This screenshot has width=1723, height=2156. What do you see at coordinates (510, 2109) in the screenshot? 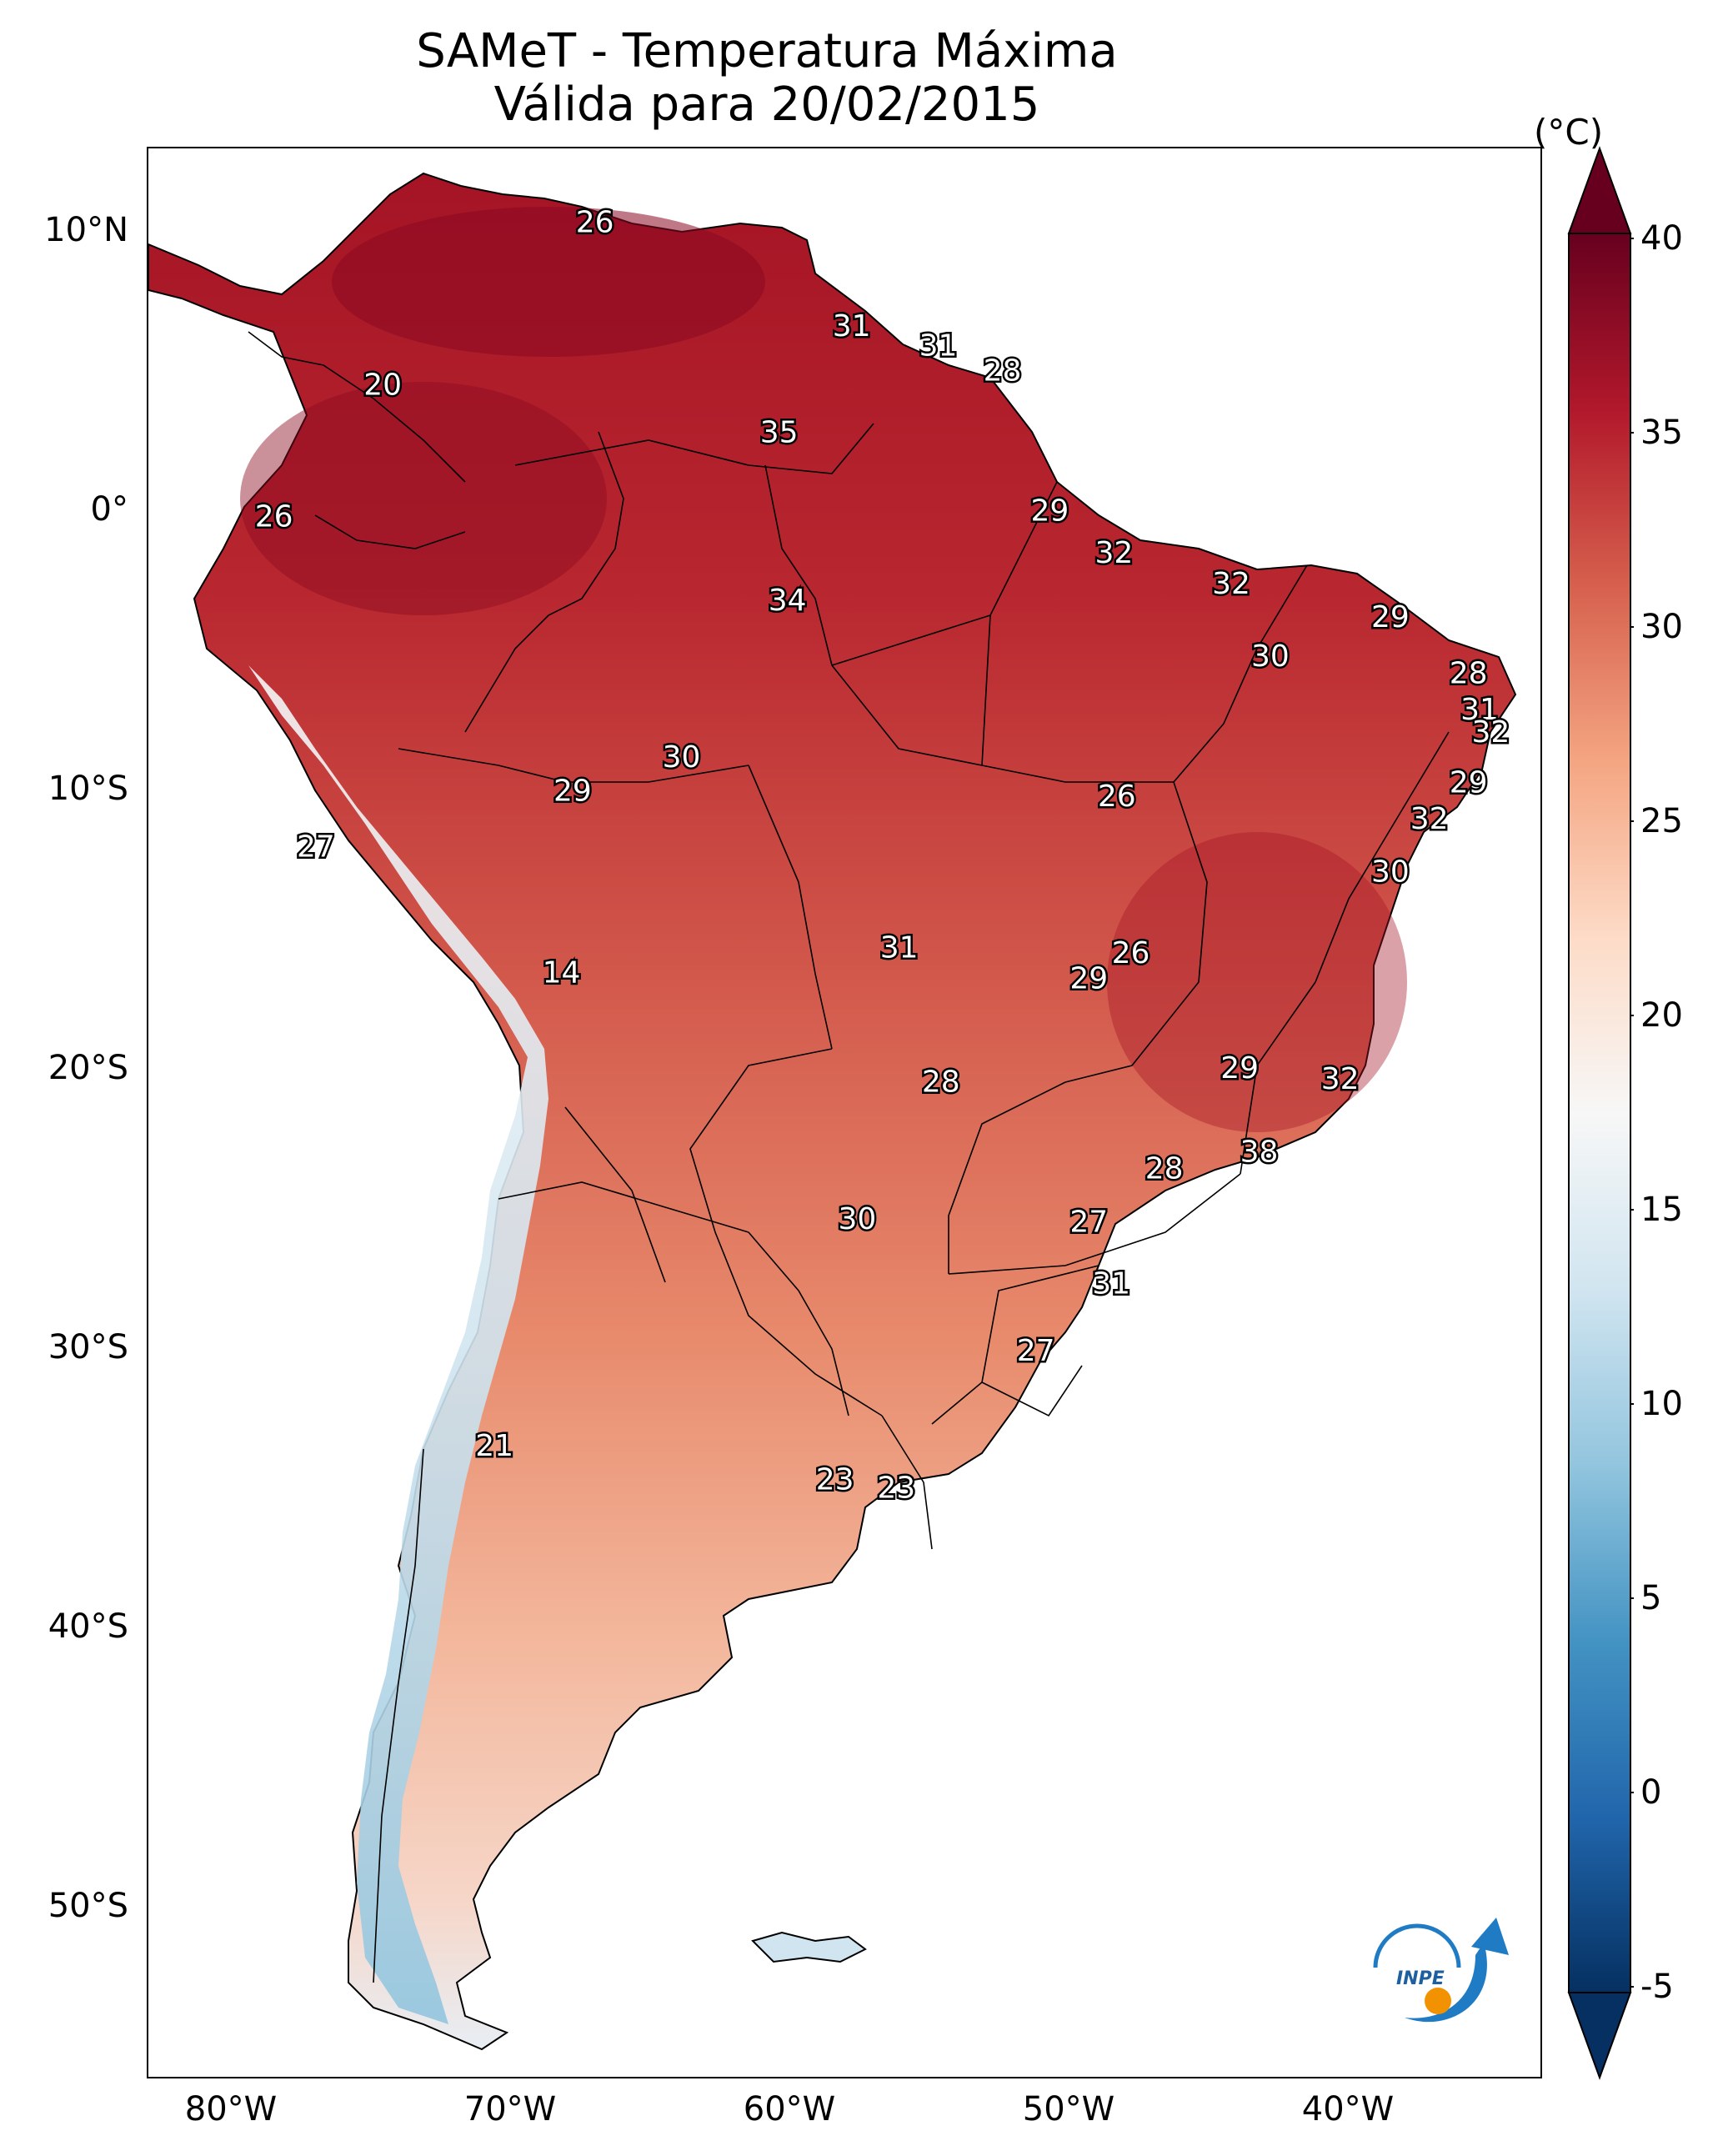
I see `lon-tick-label: 70°W` at bounding box center [510, 2109].